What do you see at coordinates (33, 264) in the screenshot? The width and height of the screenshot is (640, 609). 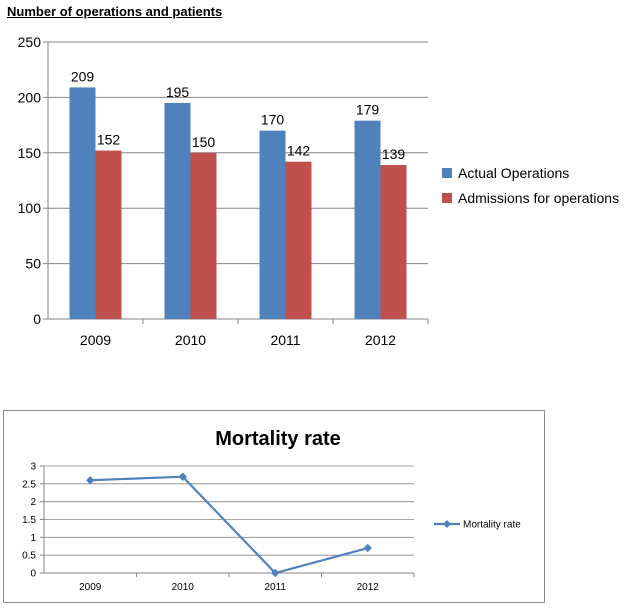 I see `y-tick-label: 50` at bounding box center [33, 264].